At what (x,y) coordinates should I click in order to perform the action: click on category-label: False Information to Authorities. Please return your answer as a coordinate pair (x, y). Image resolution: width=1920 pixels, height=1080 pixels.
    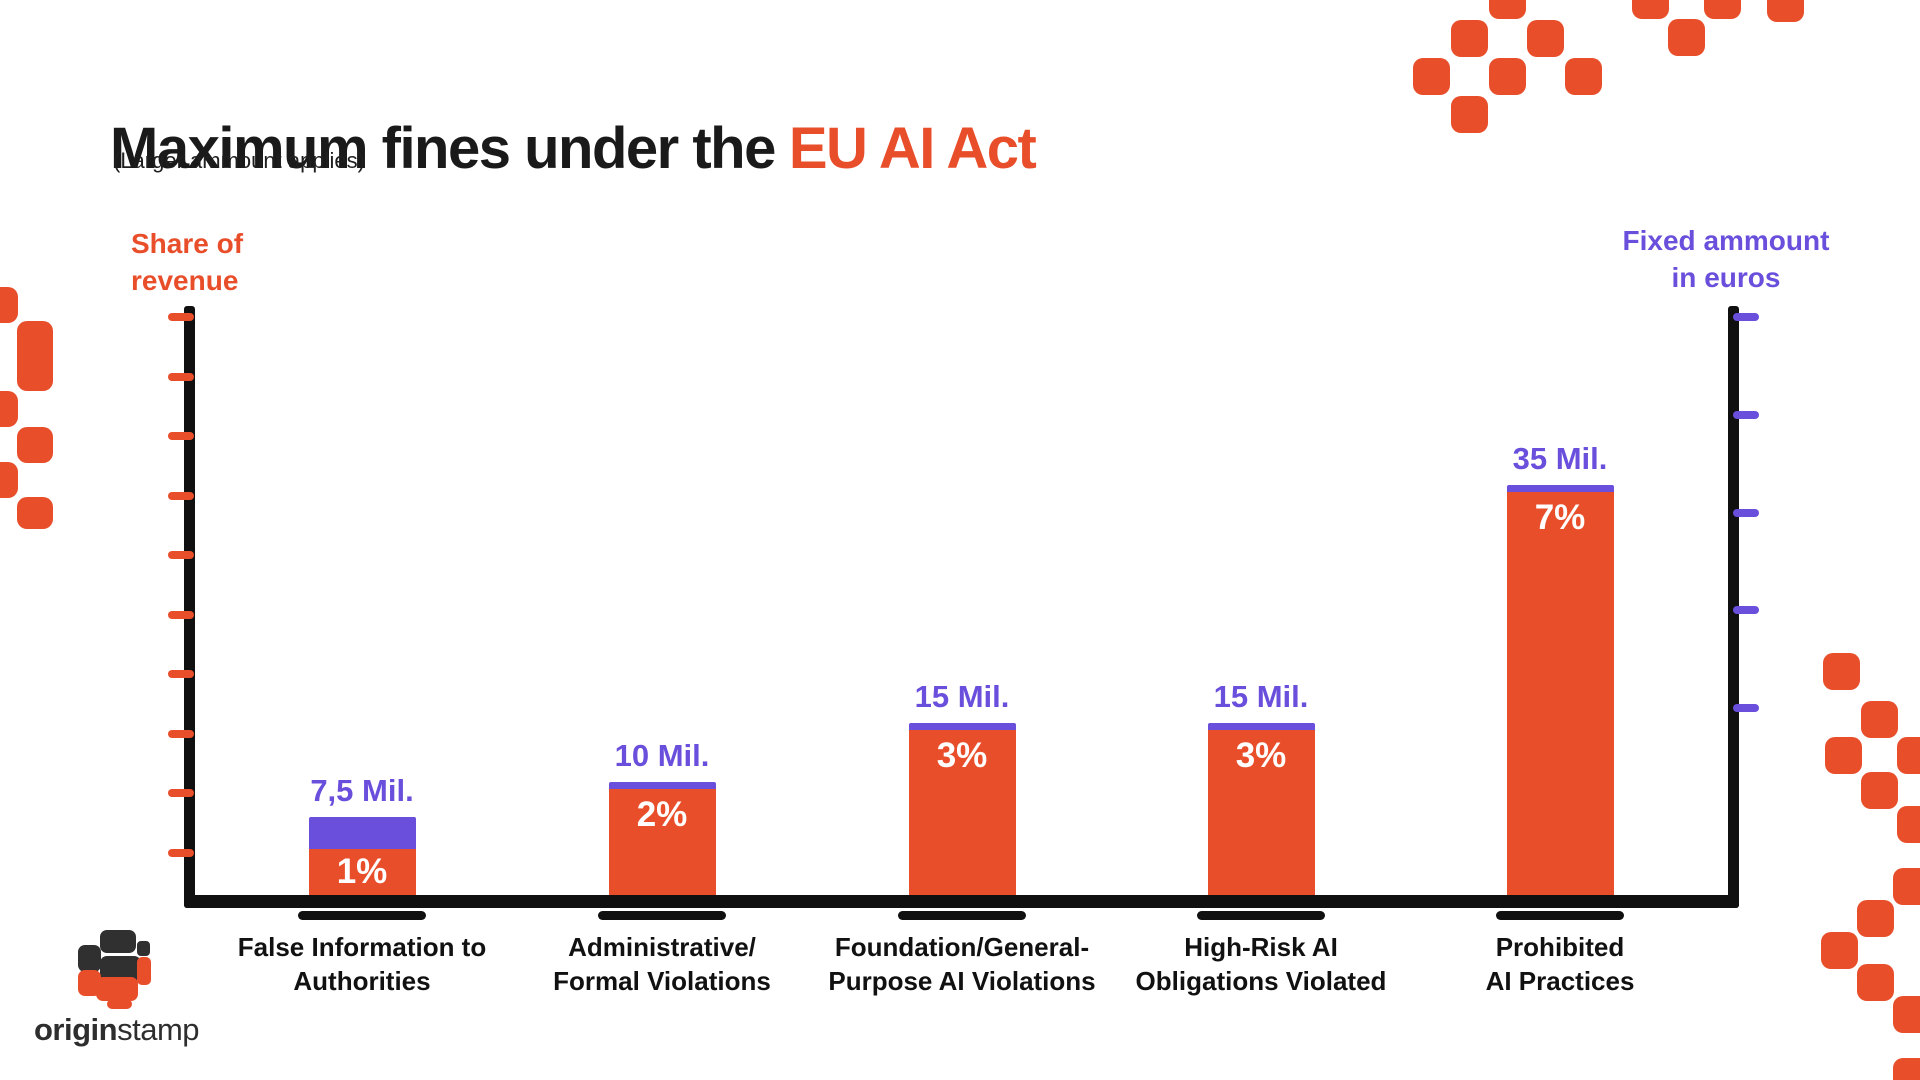
    Looking at the image, I should click on (362, 964).